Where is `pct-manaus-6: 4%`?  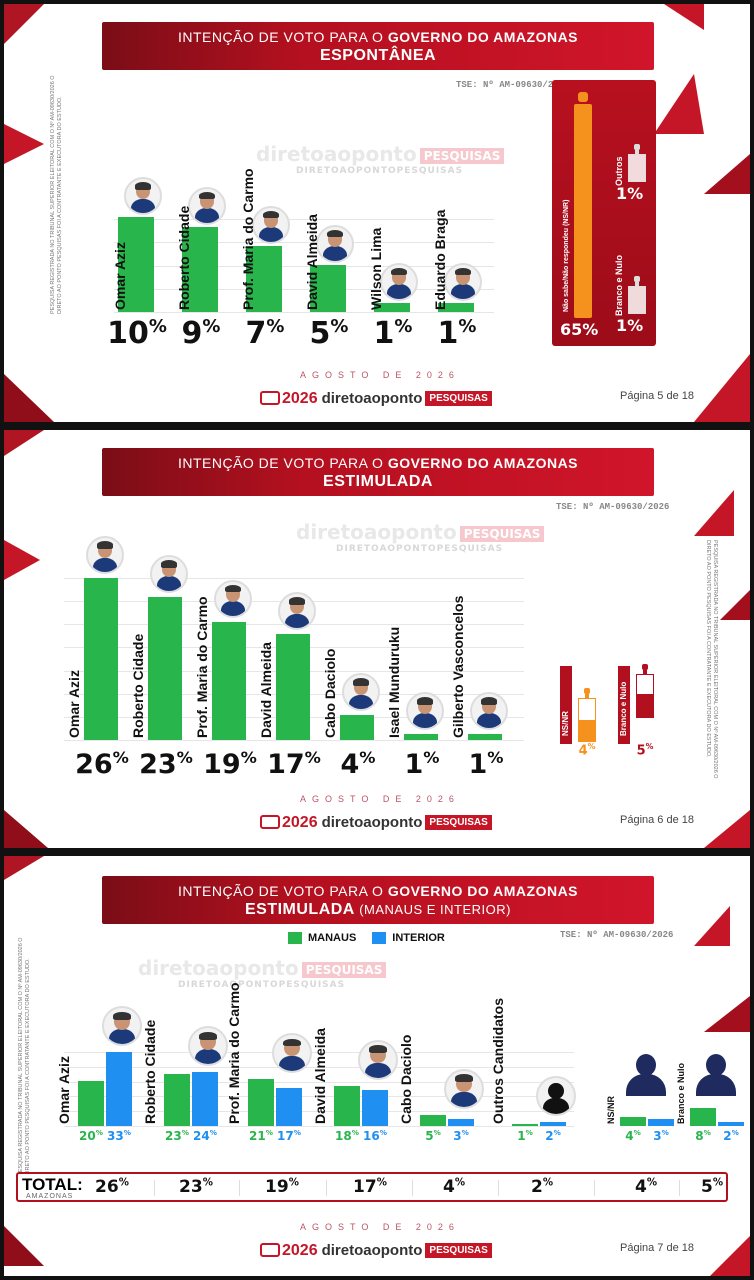 pct-manaus-6: 4% is located at coordinates (633, 1135).